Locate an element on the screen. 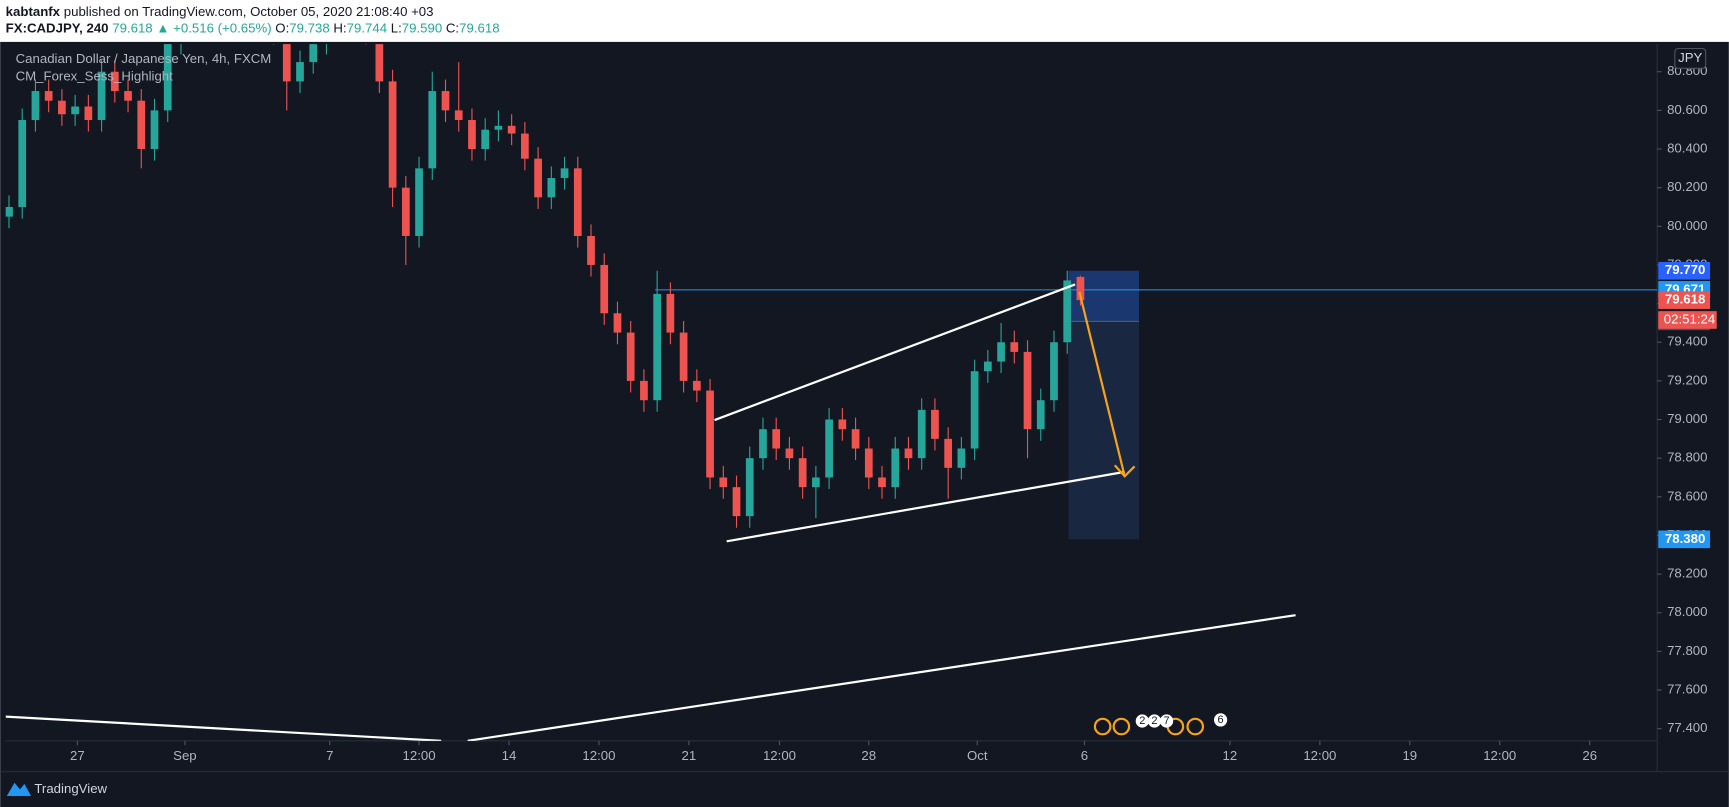  currency: JPY is located at coordinates (1690, 57).